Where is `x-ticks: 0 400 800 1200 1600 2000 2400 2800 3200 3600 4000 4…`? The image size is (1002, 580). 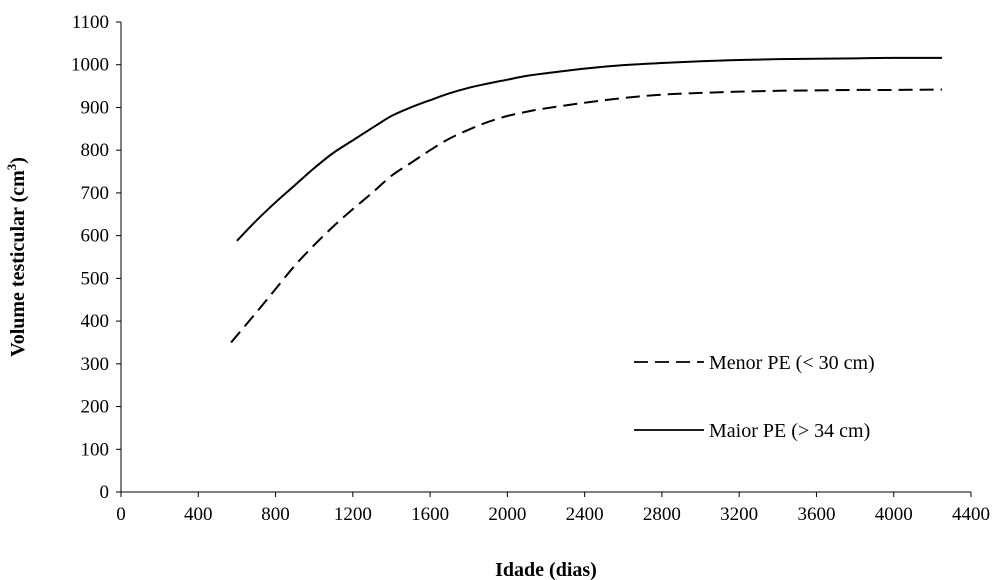 x-ticks: 0 400 800 1200 1600 2000 2400 2800 3200 3600 4000 4… is located at coordinates (553, 508).